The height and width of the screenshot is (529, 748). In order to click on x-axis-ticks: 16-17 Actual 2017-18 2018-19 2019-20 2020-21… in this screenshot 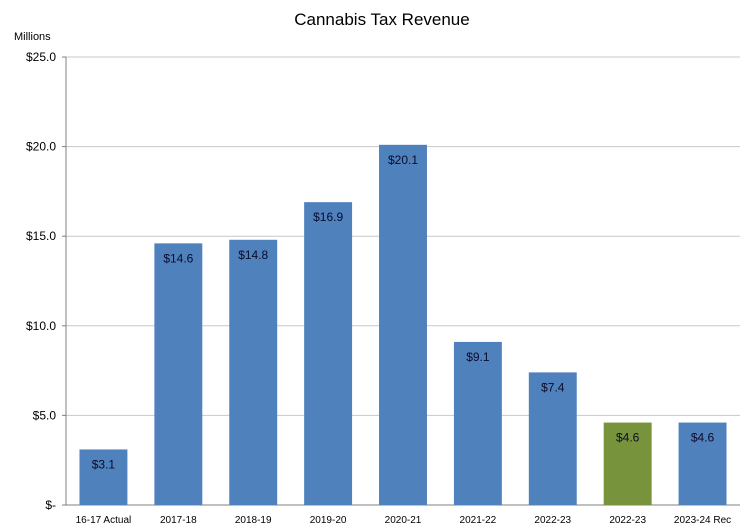, I will do `click(404, 520)`.